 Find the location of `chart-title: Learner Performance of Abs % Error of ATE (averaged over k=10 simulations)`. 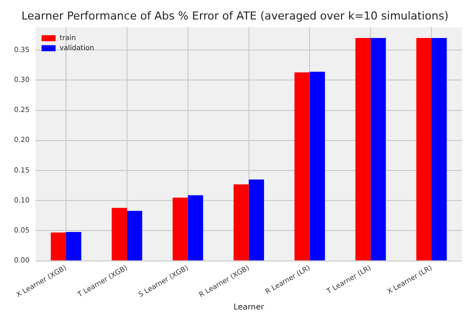

chart-title: Learner Performance of Abs % Error of ATE (averaged over k=10 simulations) is located at coordinates (235, 15).